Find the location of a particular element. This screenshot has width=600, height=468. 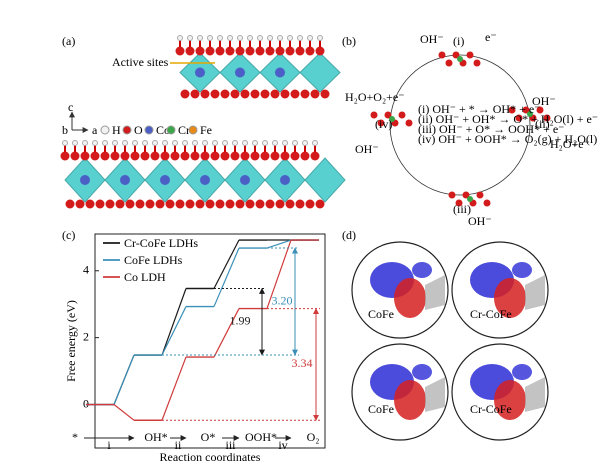

gap-label: 1.99 is located at coordinates (240, 321).